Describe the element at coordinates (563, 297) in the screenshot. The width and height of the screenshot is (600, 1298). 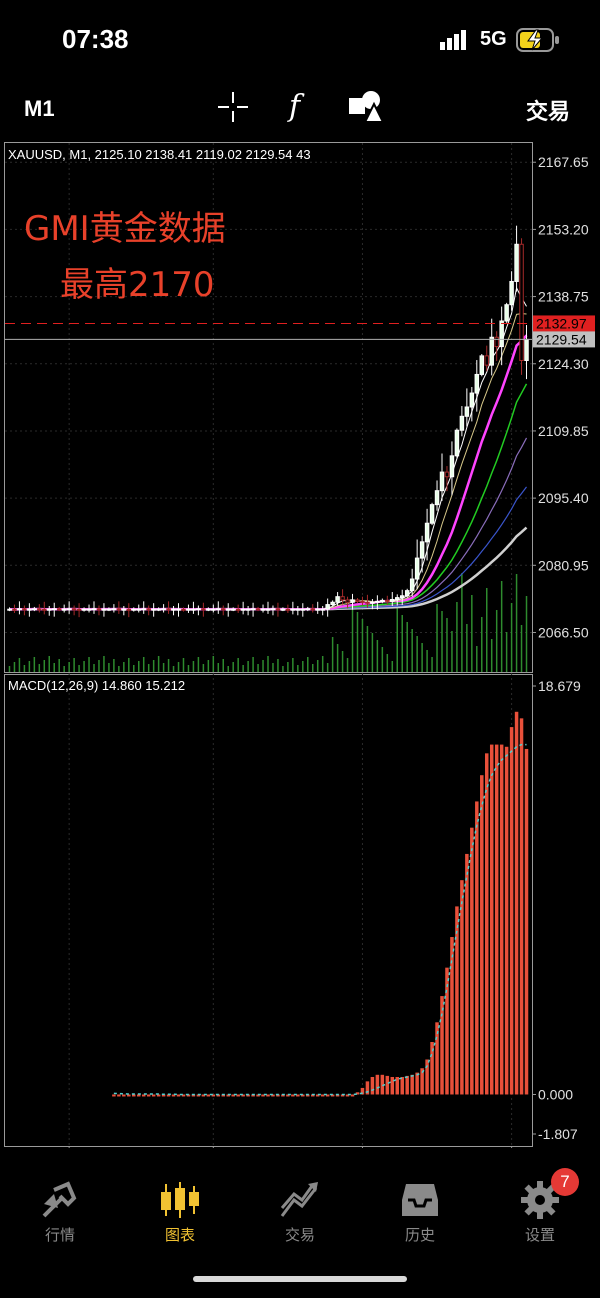
I see `price-tick-label: 2138.75` at that location.